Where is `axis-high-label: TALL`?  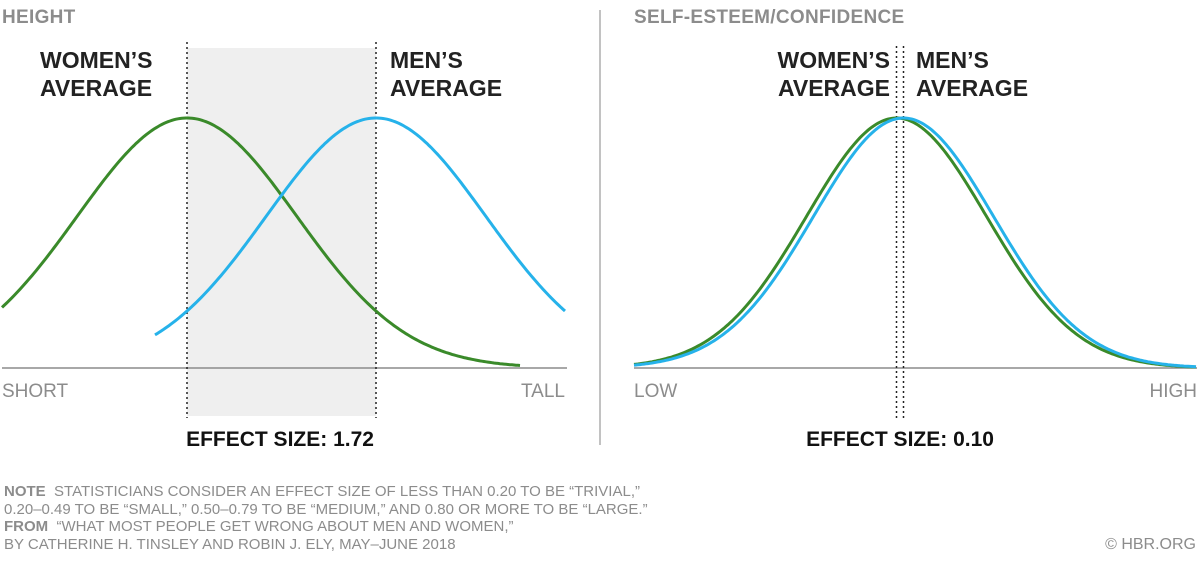 axis-high-label: TALL is located at coordinates (543, 391).